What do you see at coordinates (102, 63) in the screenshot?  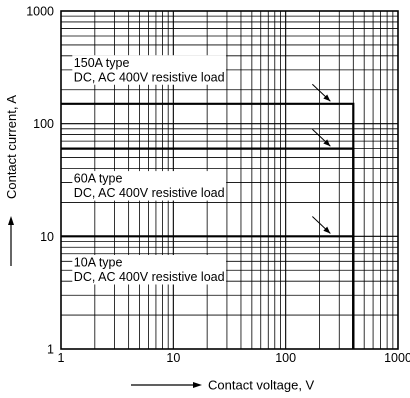 I see `annotation-text-150a: 150A type` at bounding box center [102, 63].